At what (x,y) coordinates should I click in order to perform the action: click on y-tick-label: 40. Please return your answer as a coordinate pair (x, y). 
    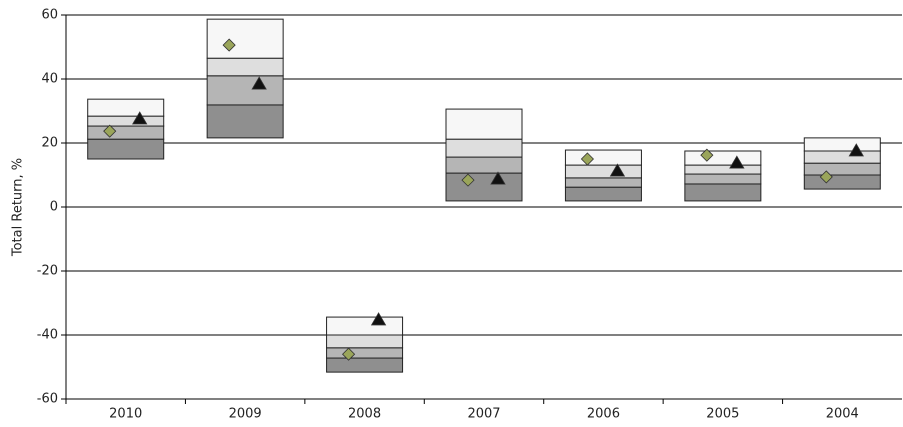
    Looking at the image, I should click on (49, 79).